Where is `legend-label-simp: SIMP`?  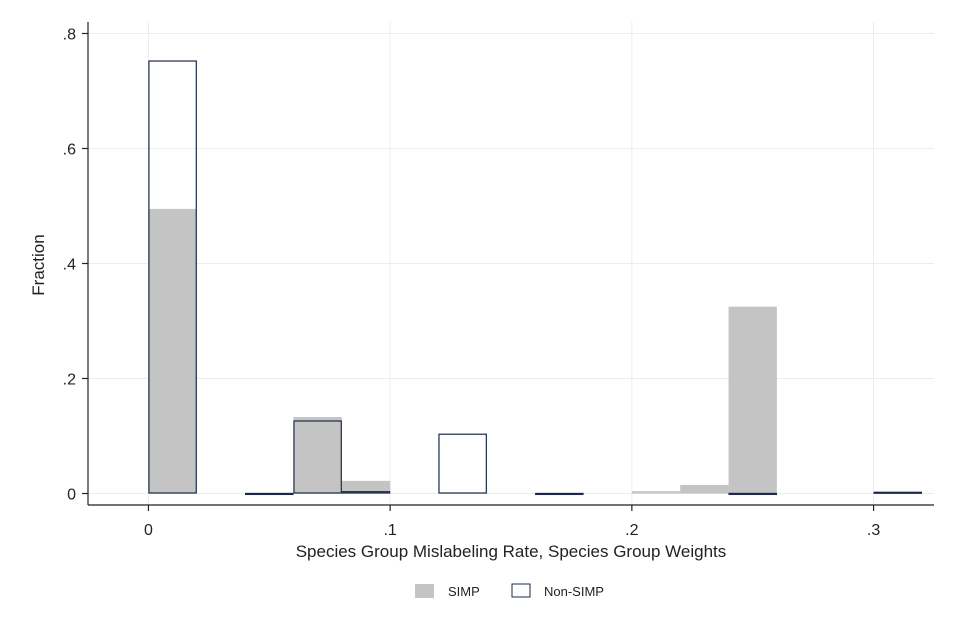 legend-label-simp: SIMP is located at coordinates (464, 591).